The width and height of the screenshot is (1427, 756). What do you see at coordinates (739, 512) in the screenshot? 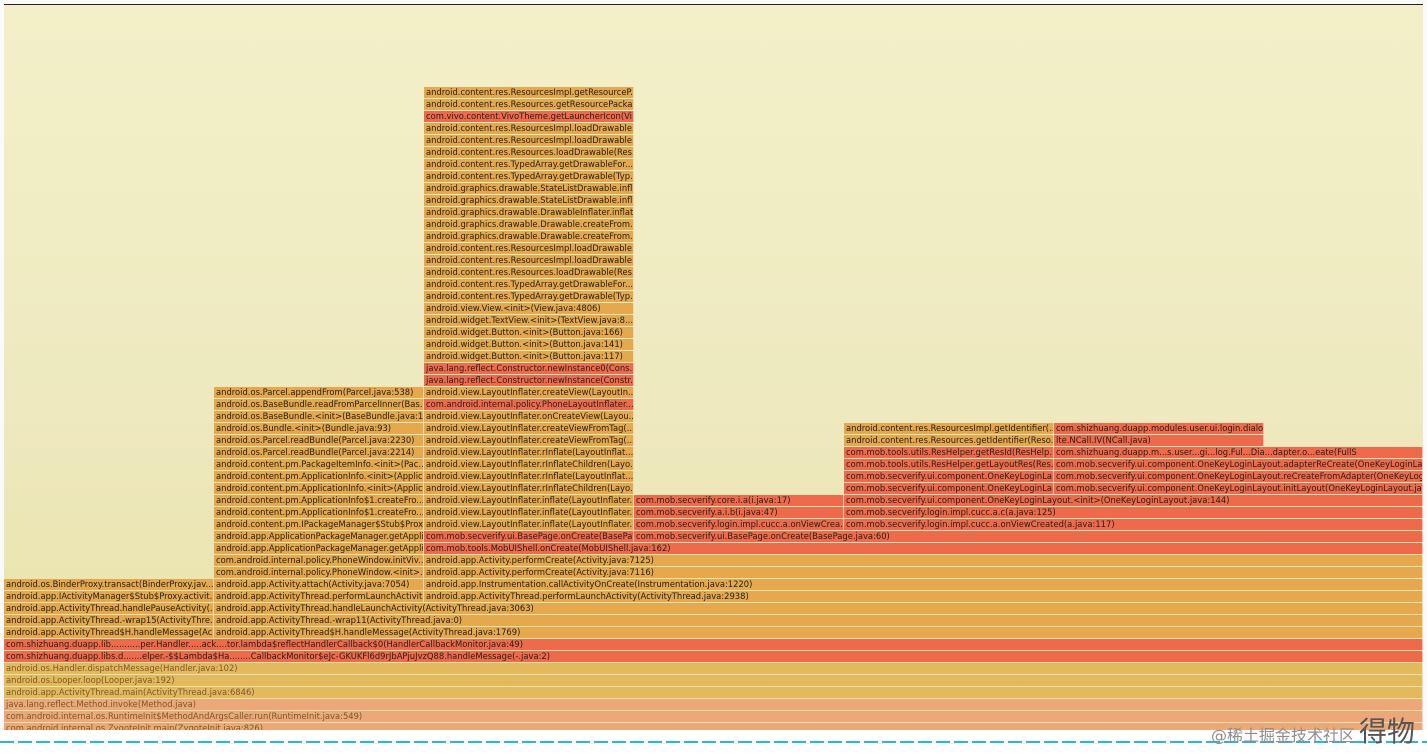
I see `stack-frame: com.mob.secverify.a.i.b(i.java:47)` at bounding box center [739, 512].